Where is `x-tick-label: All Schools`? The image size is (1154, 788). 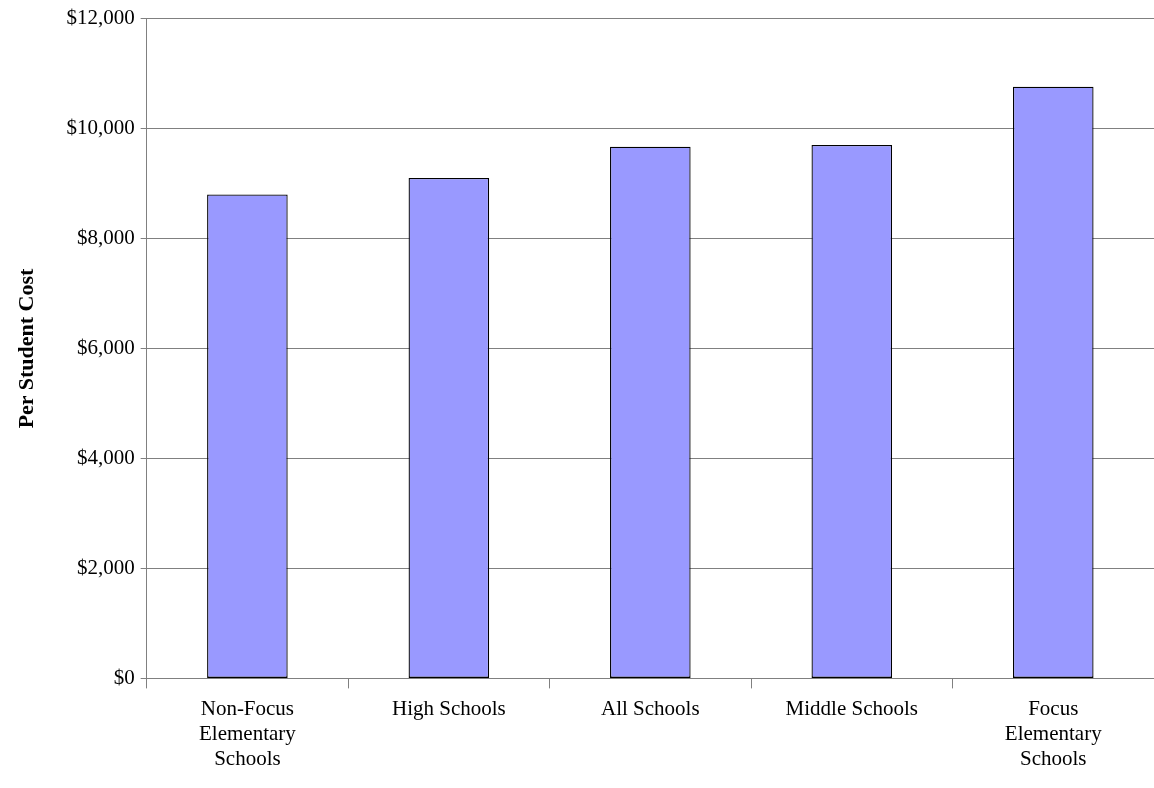
x-tick-label: All Schools is located at coordinates (650, 707).